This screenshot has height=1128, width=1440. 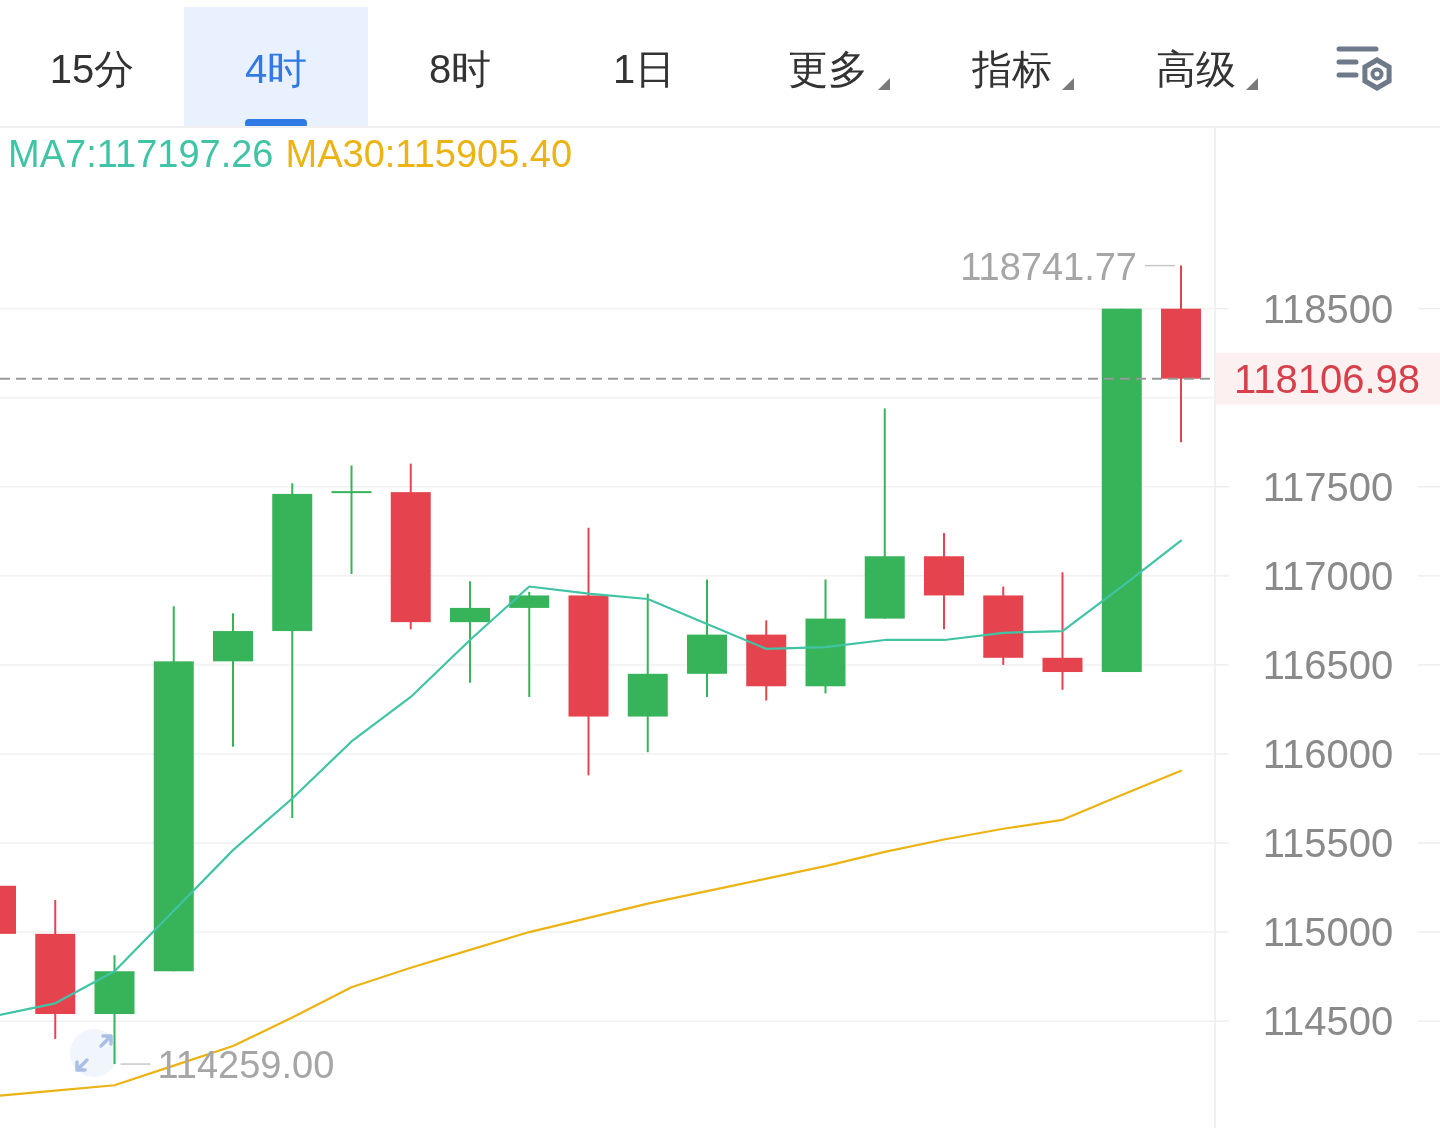 What do you see at coordinates (1328, 378) in the screenshot?
I see `price-tag: 118106.98` at bounding box center [1328, 378].